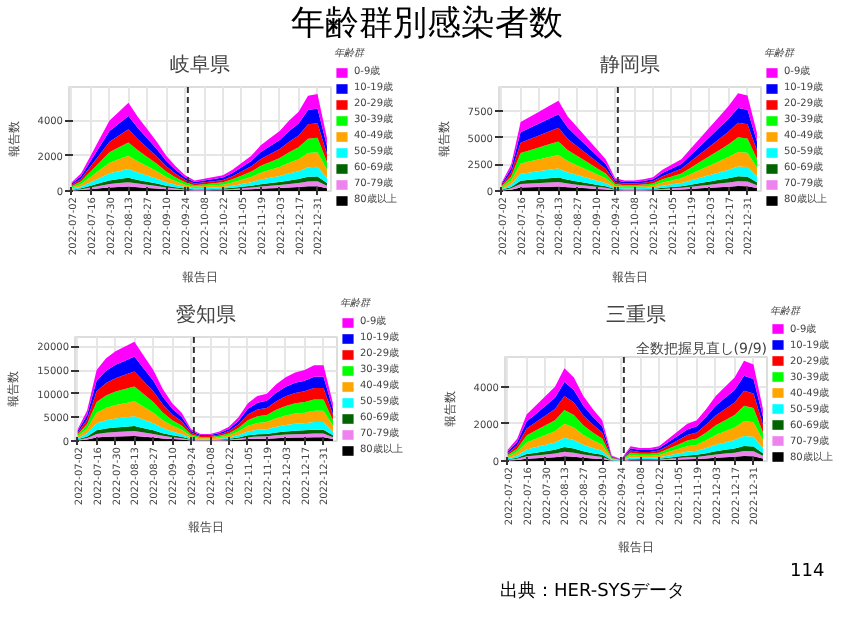  I want to click on chart-title: 三重県, so click(636, 315).